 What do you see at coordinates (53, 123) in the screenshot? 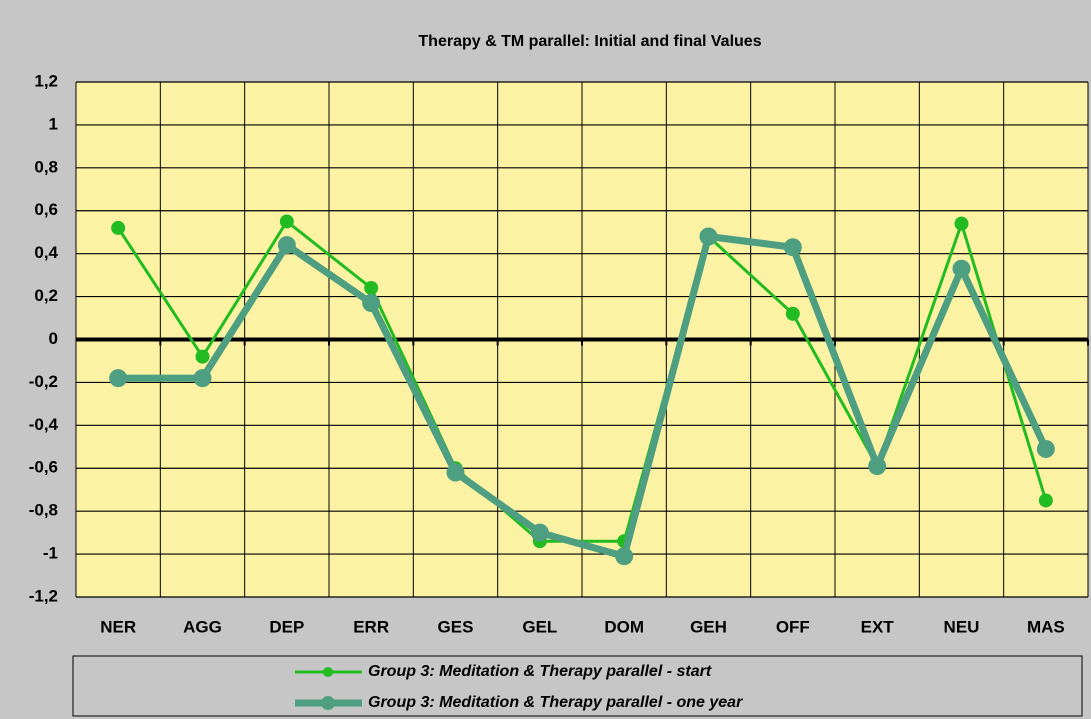
I see `y-tick-label: 1` at bounding box center [53, 123].